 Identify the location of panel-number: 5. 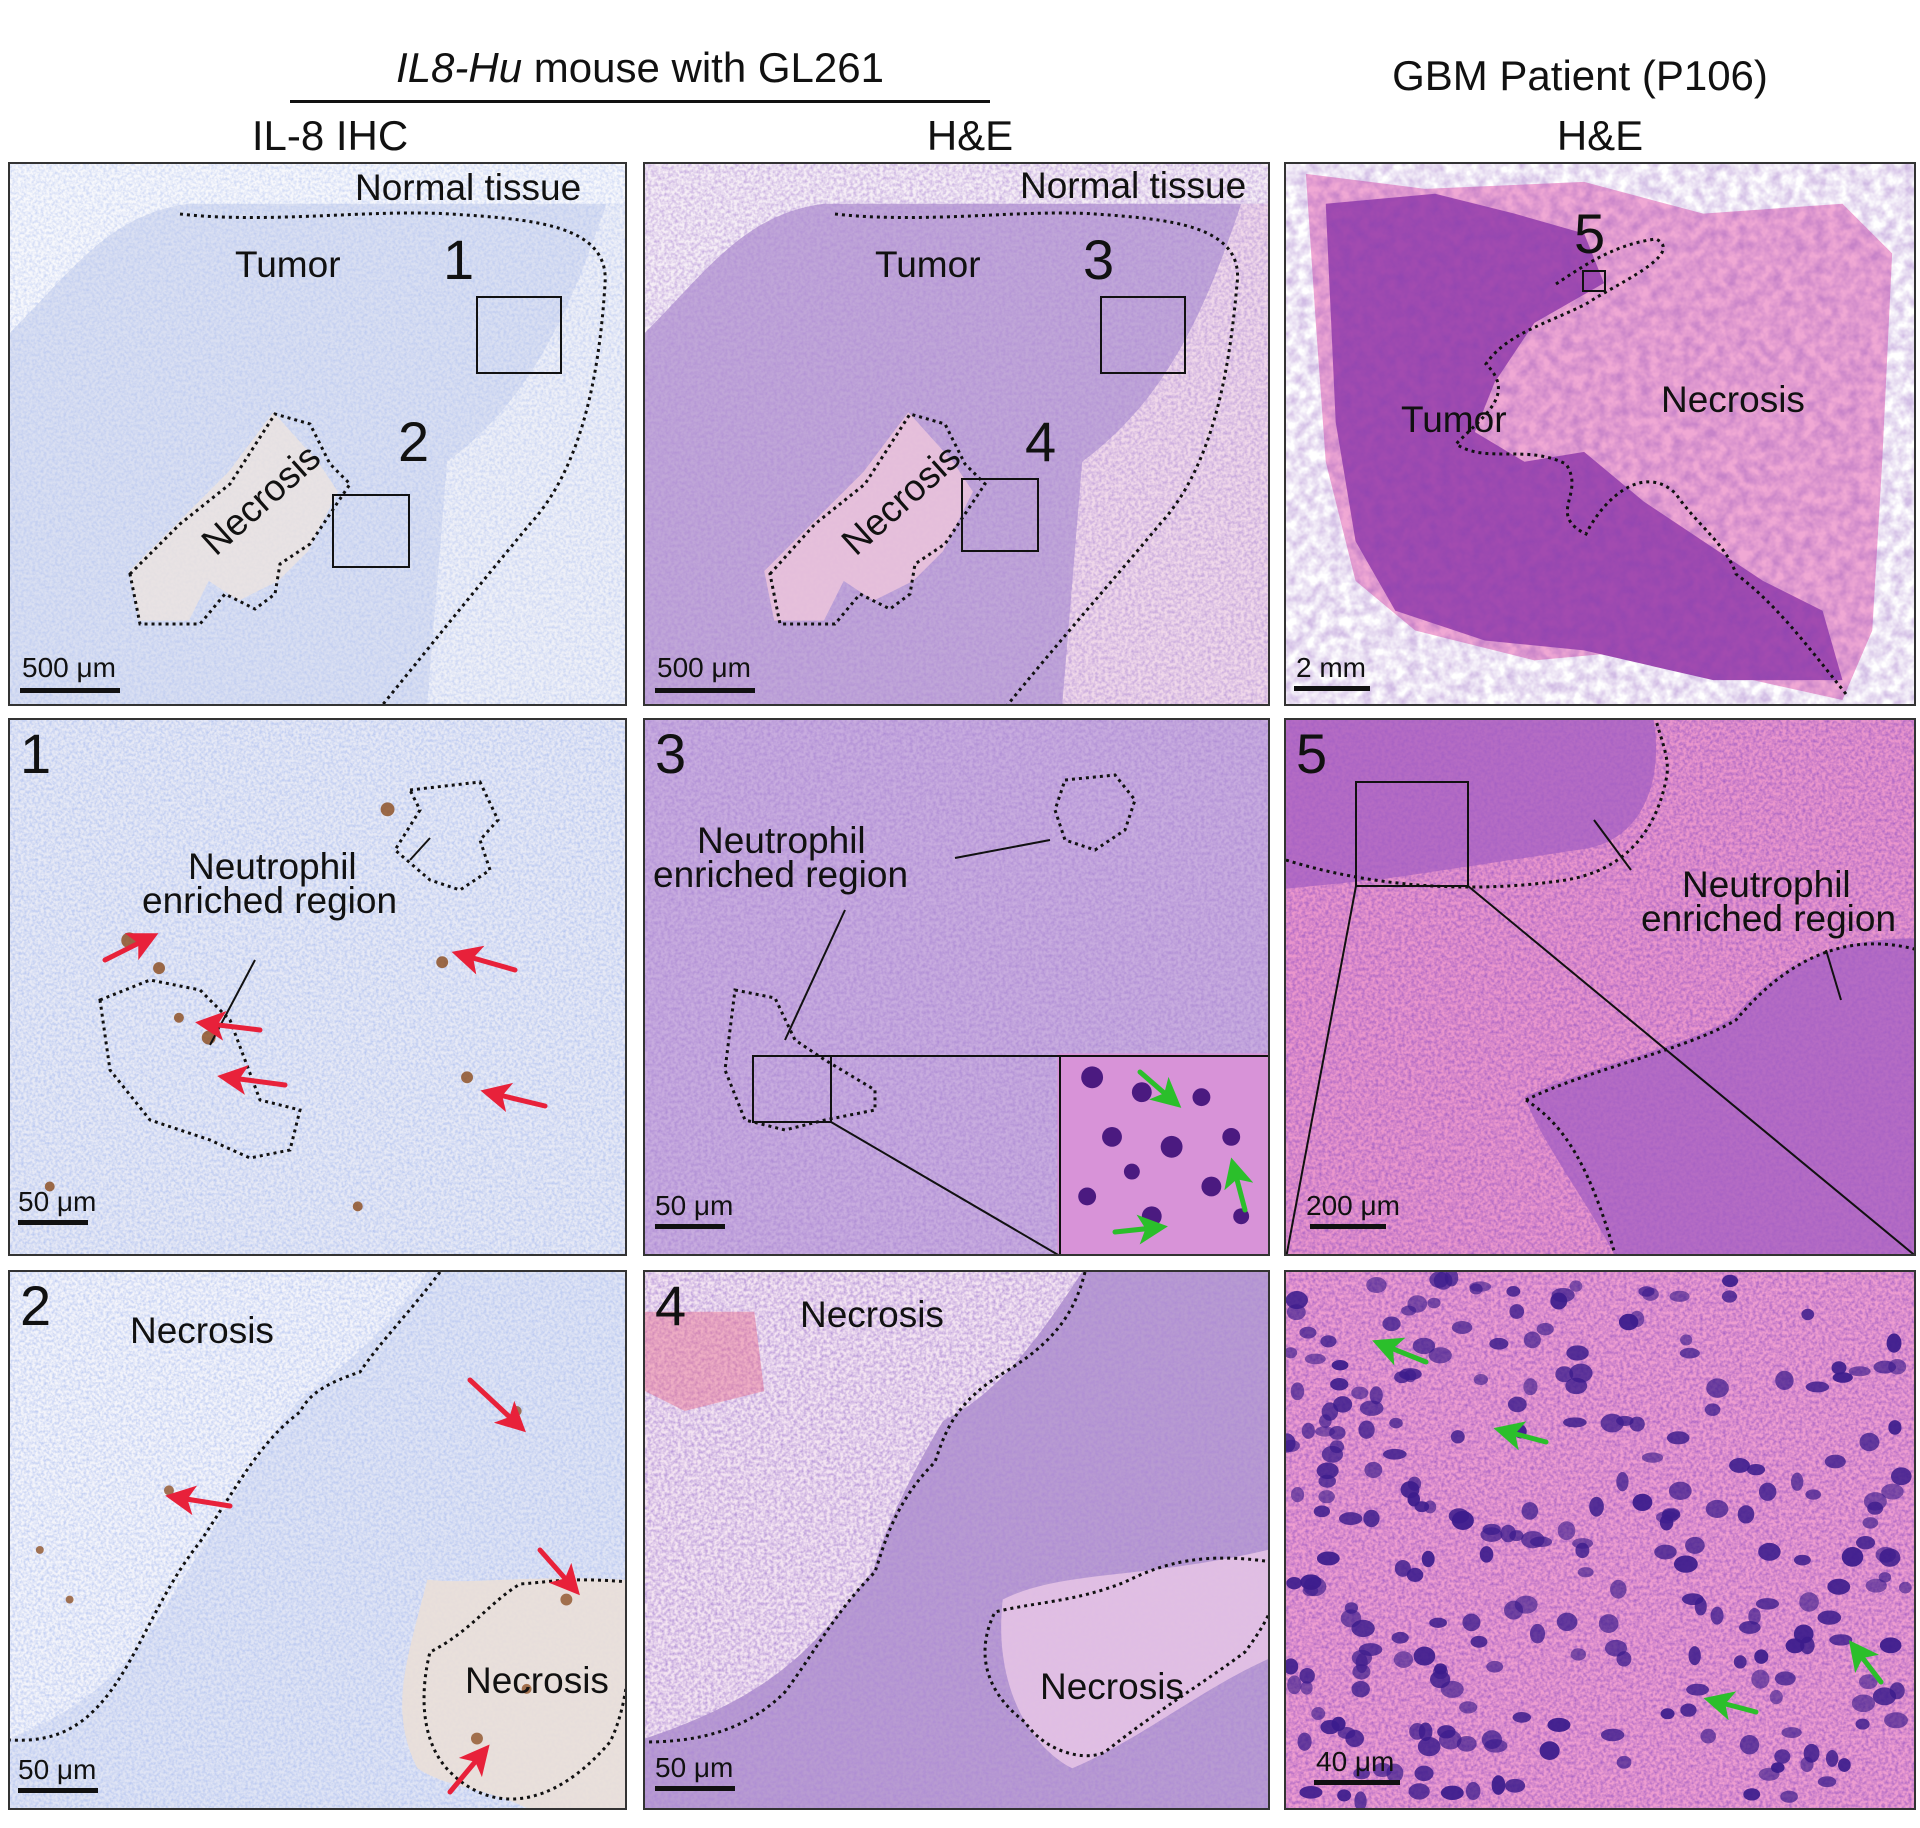
(1312, 753).